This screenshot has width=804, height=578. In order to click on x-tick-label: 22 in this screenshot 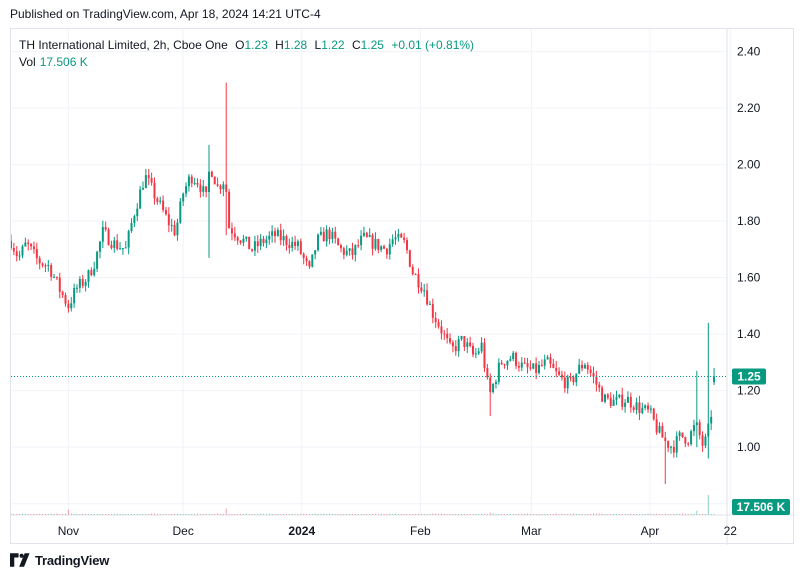, I will do `click(731, 531)`.